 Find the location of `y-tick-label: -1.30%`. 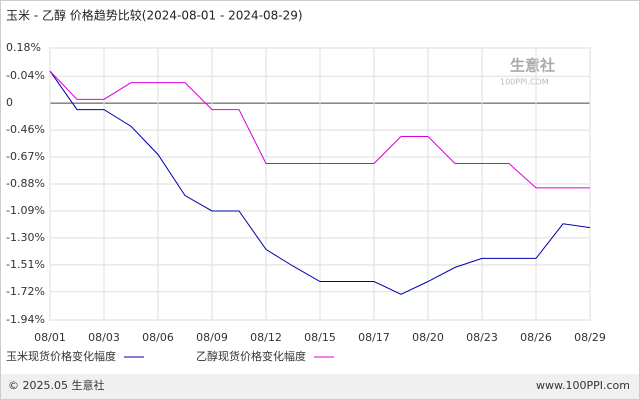

y-tick-label: -1.30% is located at coordinates (25, 237).